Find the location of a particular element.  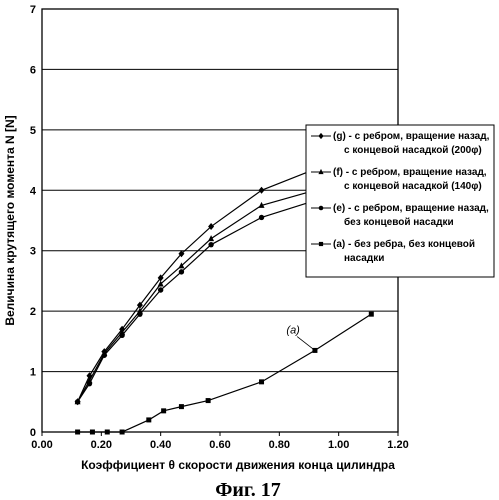

y-axis-title: Величина крутящего момента N [N] is located at coordinates (10, 220).